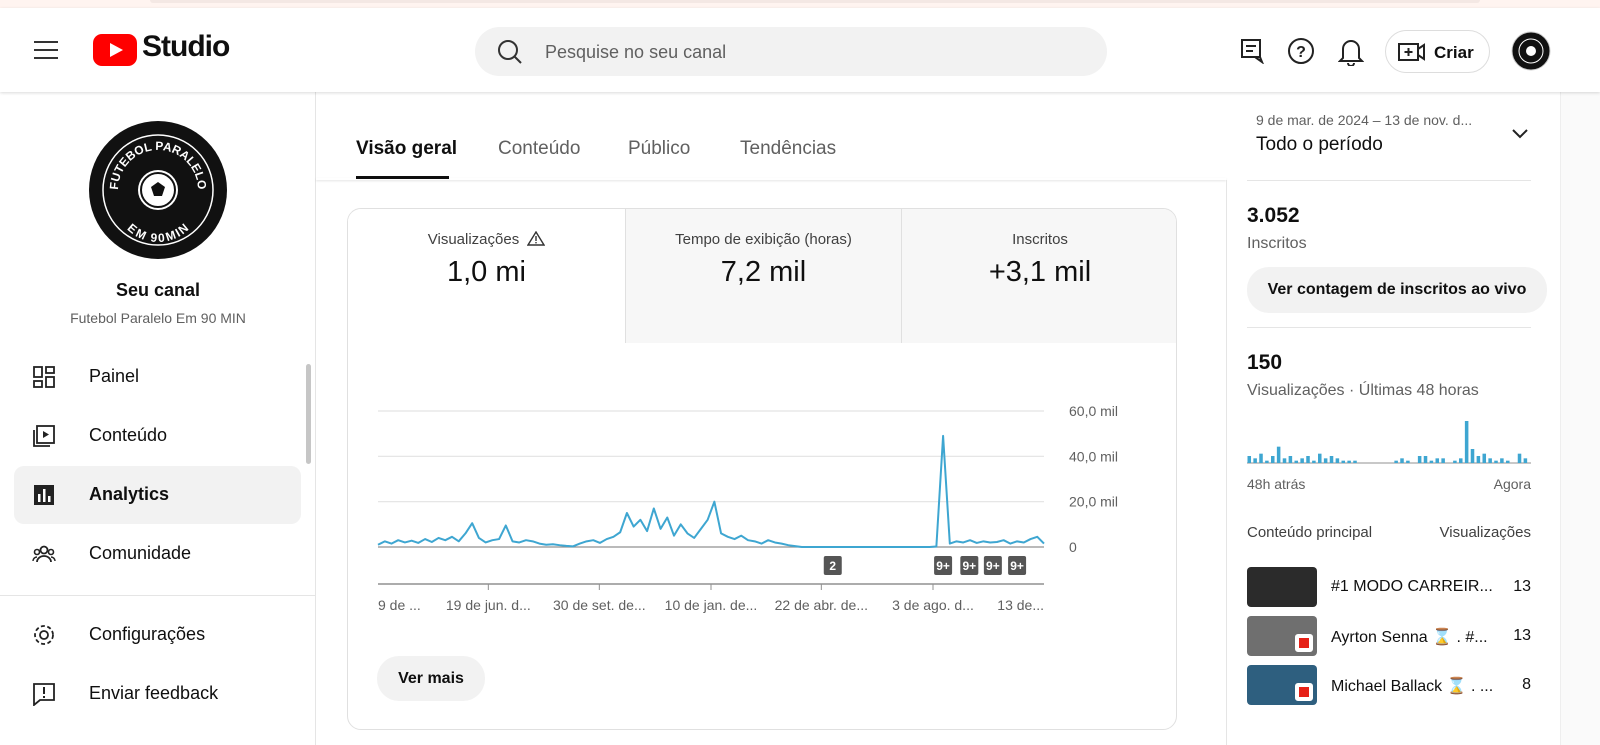 The width and height of the screenshot is (1600, 745). What do you see at coordinates (788, 148) in the screenshot?
I see `tab: Tendências` at bounding box center [788, 148].